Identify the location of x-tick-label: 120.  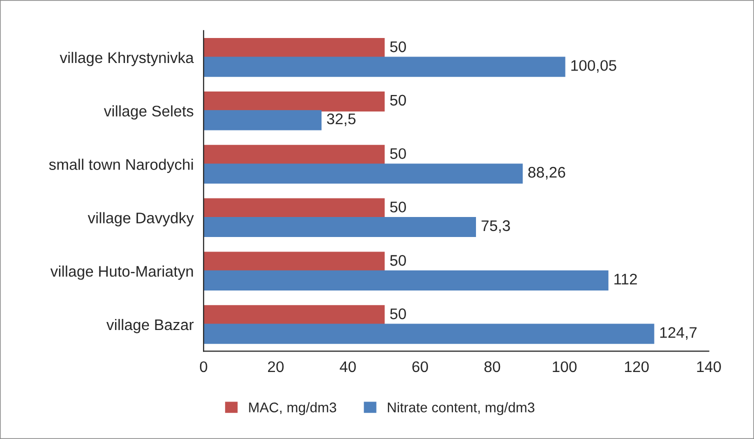
(637, 366).